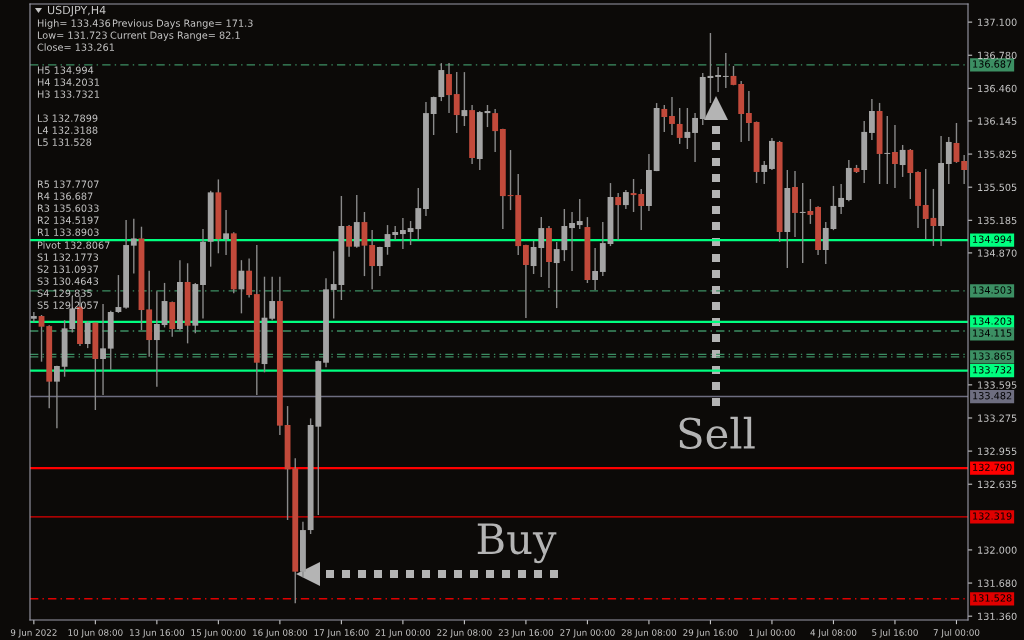 This screenshot has width=1024, height=640. I want to click on annotation: Sell, so click(717, 433).